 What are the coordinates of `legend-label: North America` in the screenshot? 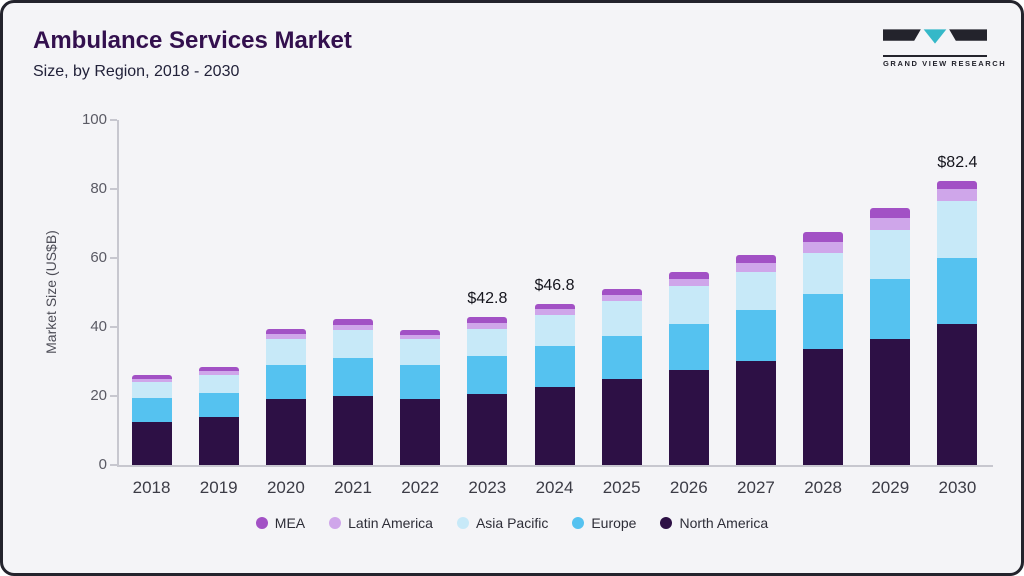 It's located at (724, 523).